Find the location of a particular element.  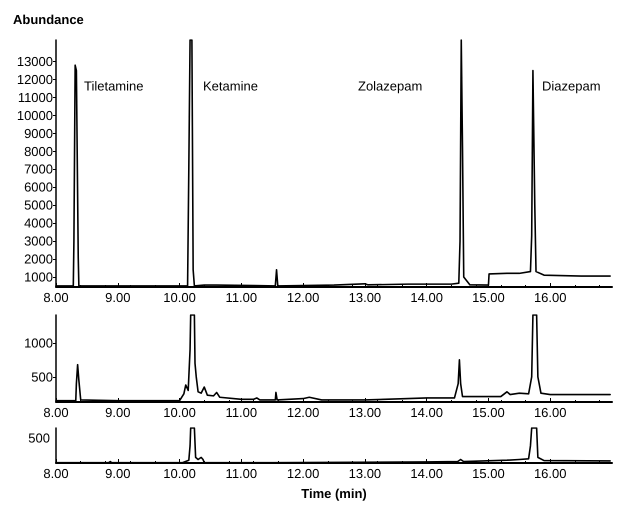

y-tick-label: 2000 is located at coordinates (38, 258).